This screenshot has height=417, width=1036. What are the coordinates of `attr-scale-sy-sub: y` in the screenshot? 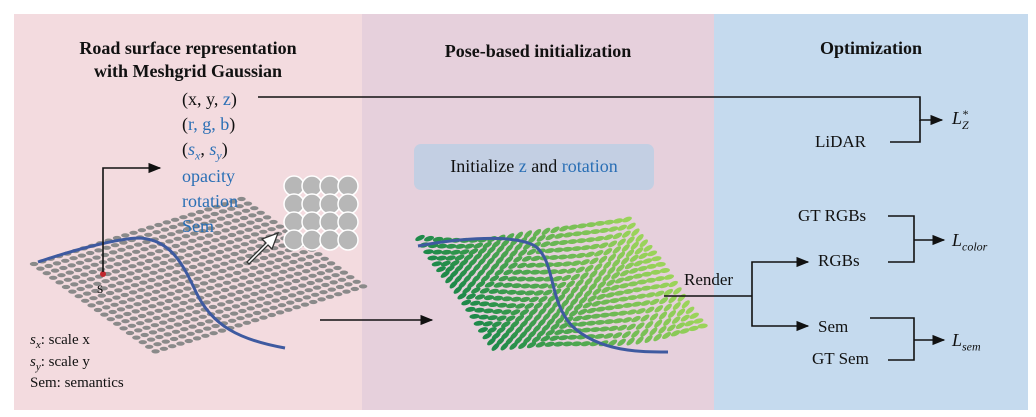 It's located at (219, 155).